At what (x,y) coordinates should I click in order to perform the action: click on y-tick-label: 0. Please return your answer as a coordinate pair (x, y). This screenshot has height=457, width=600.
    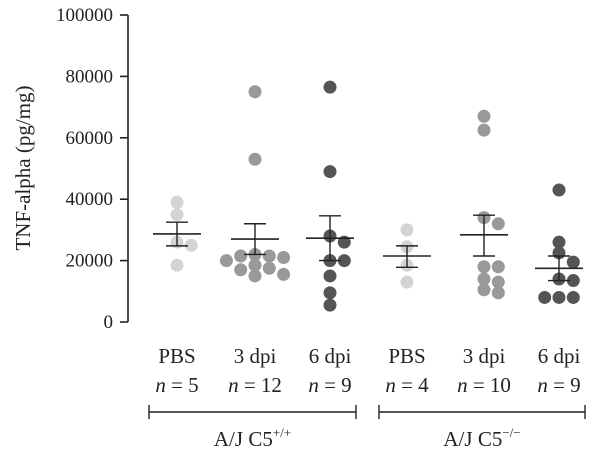
    Looking at the image, I should click on (109, 322).